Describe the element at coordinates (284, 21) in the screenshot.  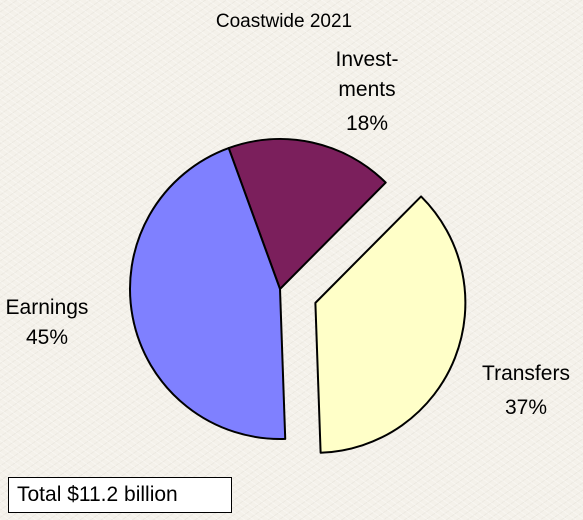
I see `chart-title: Coastwide 2021` at that location.